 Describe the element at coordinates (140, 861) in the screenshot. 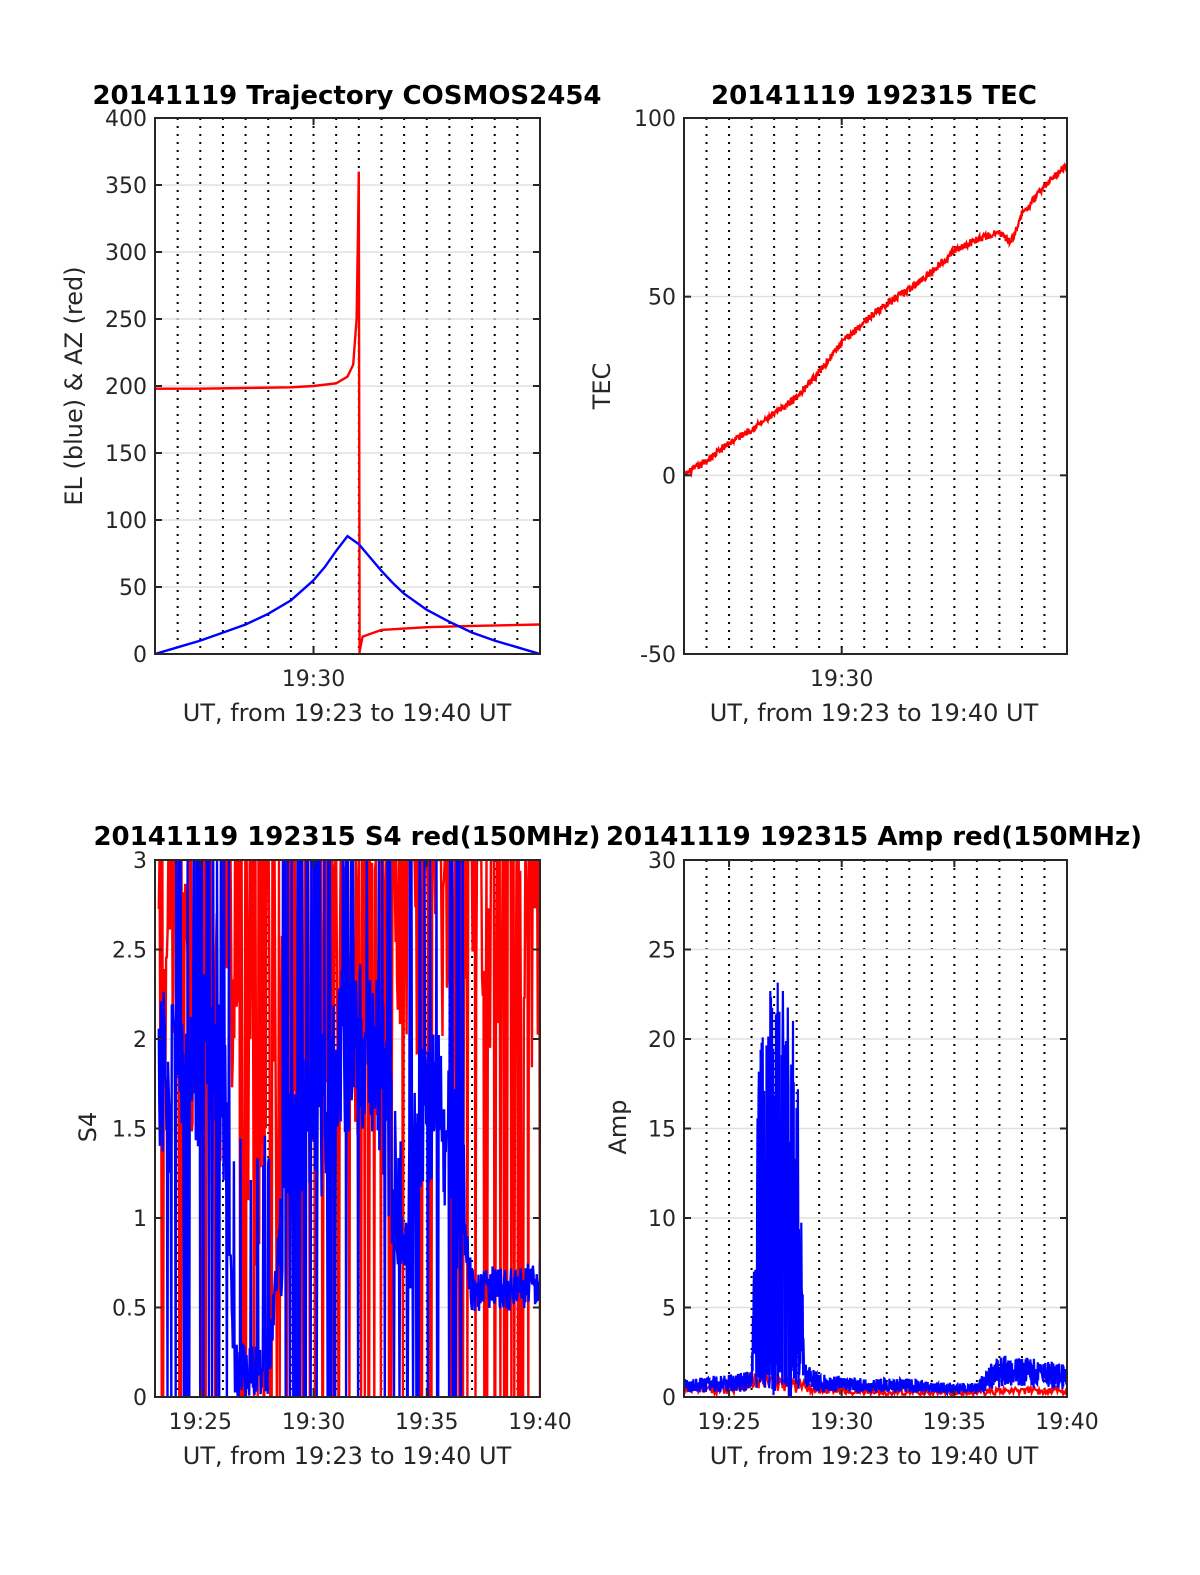

I see `y-tick-label: 3` at that location.